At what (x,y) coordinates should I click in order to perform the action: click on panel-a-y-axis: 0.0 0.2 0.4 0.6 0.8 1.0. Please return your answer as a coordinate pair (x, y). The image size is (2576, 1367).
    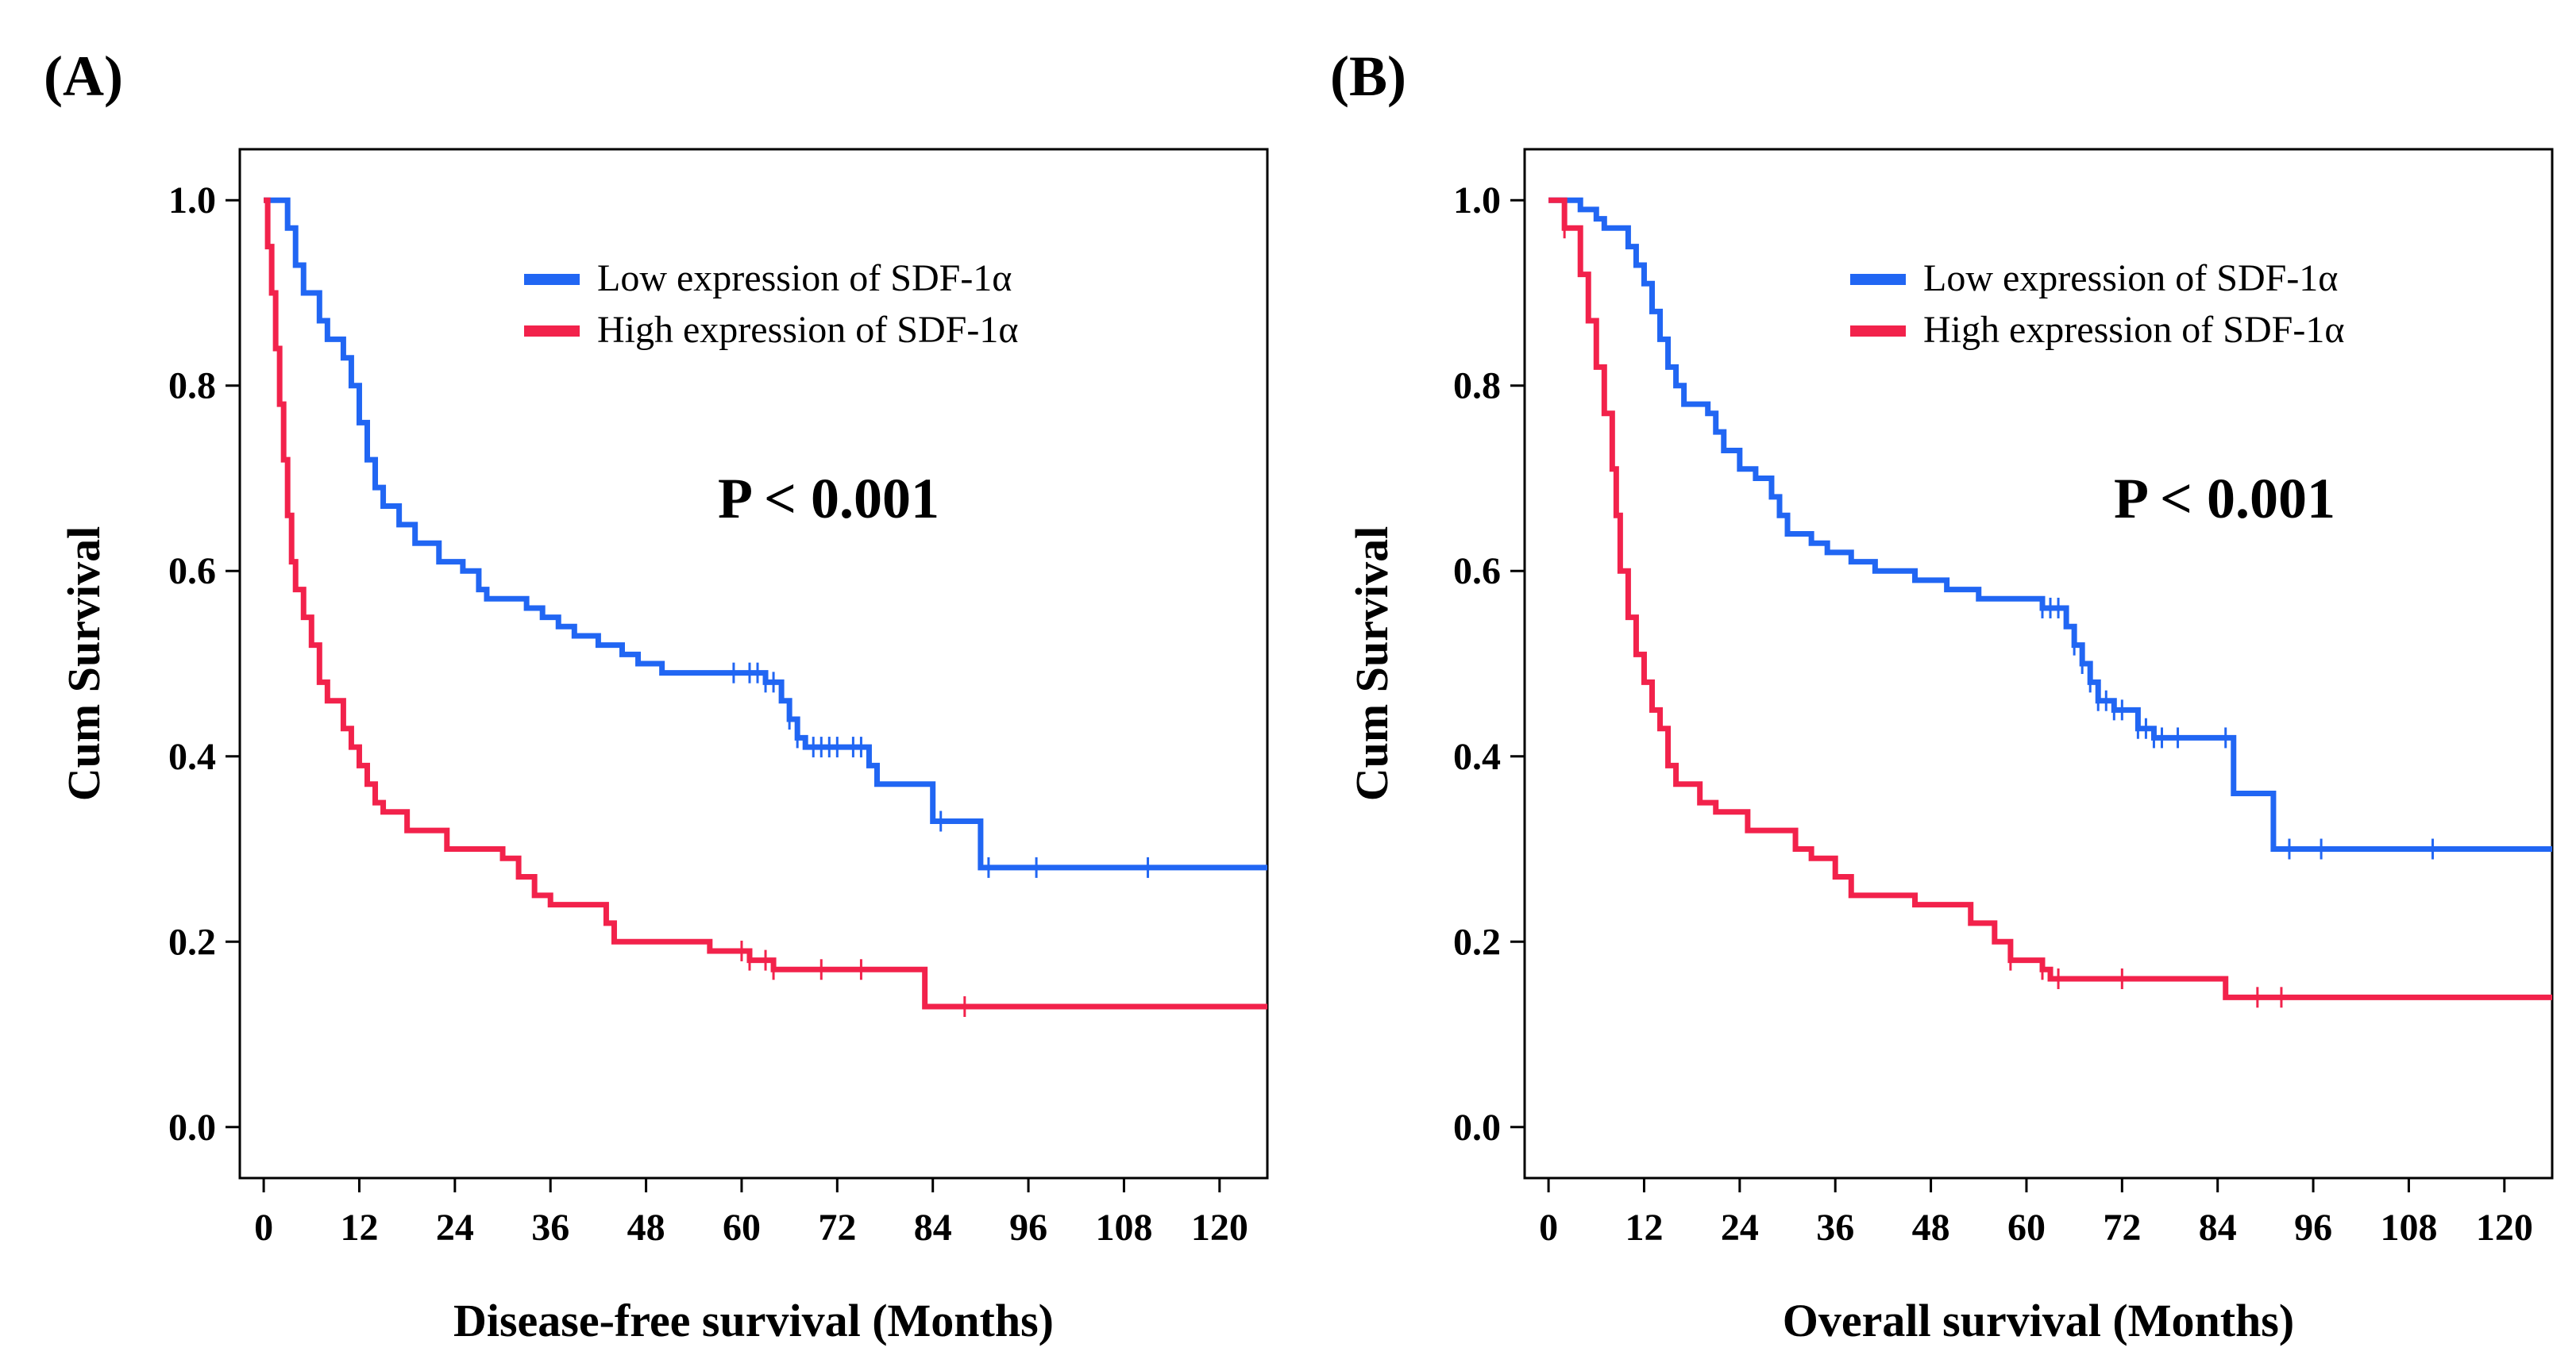
    Looking at the image, I should click on (204, 664).